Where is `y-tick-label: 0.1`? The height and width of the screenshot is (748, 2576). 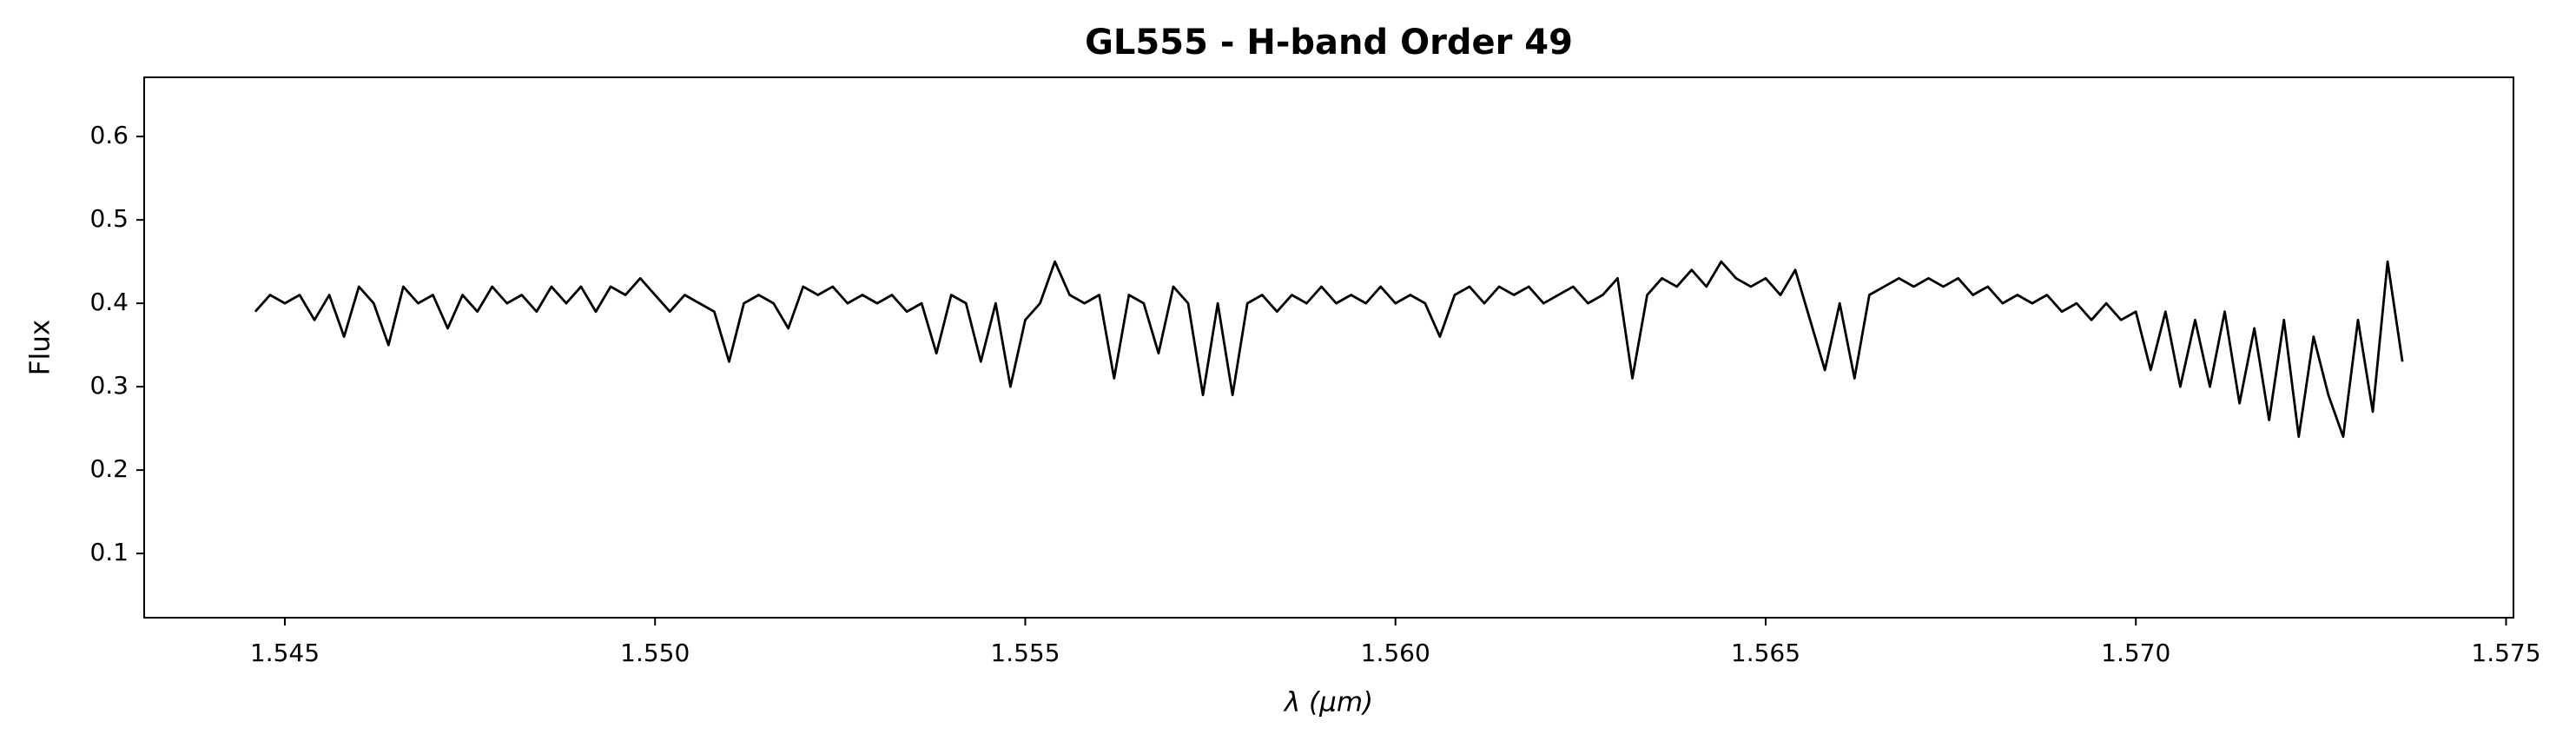
y-tick-label: 0.1 is located at coordinates (109, 552).